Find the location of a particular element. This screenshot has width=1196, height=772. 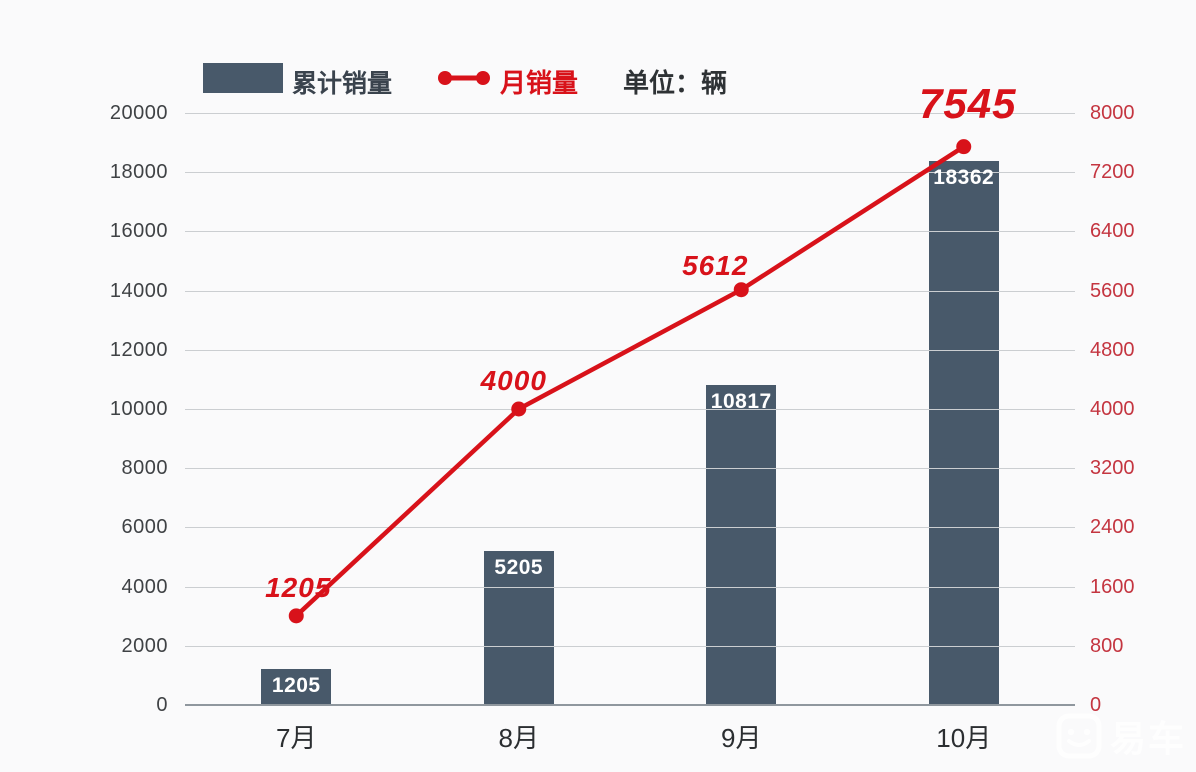

bar-value-label: 10817 is located at coordinates (741, 401).